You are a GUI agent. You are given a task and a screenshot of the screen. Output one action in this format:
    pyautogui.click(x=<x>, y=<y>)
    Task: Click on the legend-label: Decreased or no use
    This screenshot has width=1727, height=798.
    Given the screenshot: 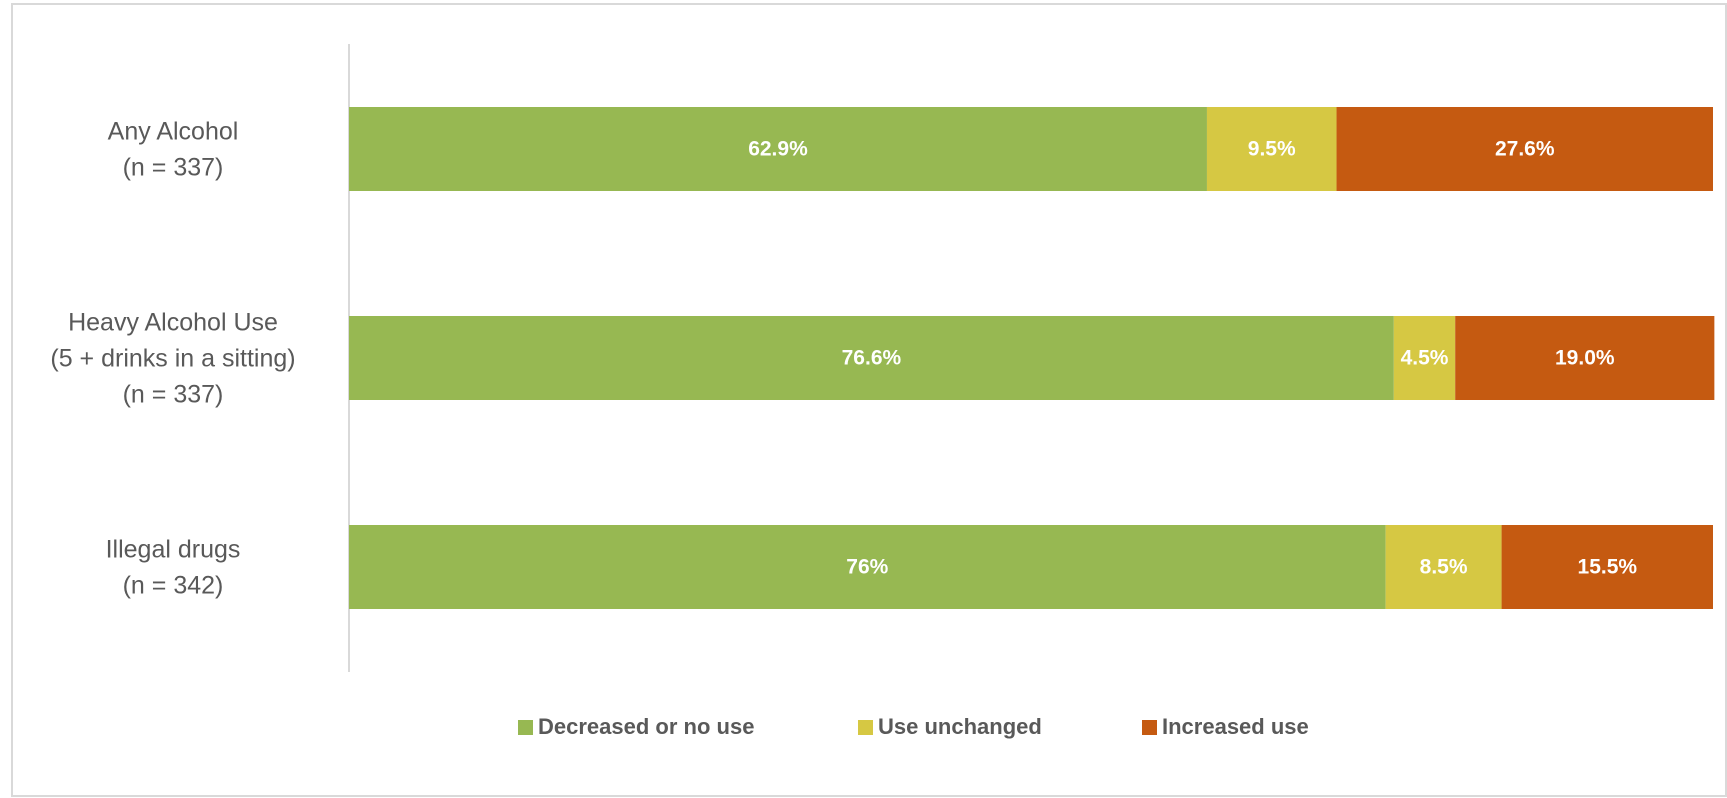 What is the action you would take?
    pyautogui.click(x=646, y=726)
    